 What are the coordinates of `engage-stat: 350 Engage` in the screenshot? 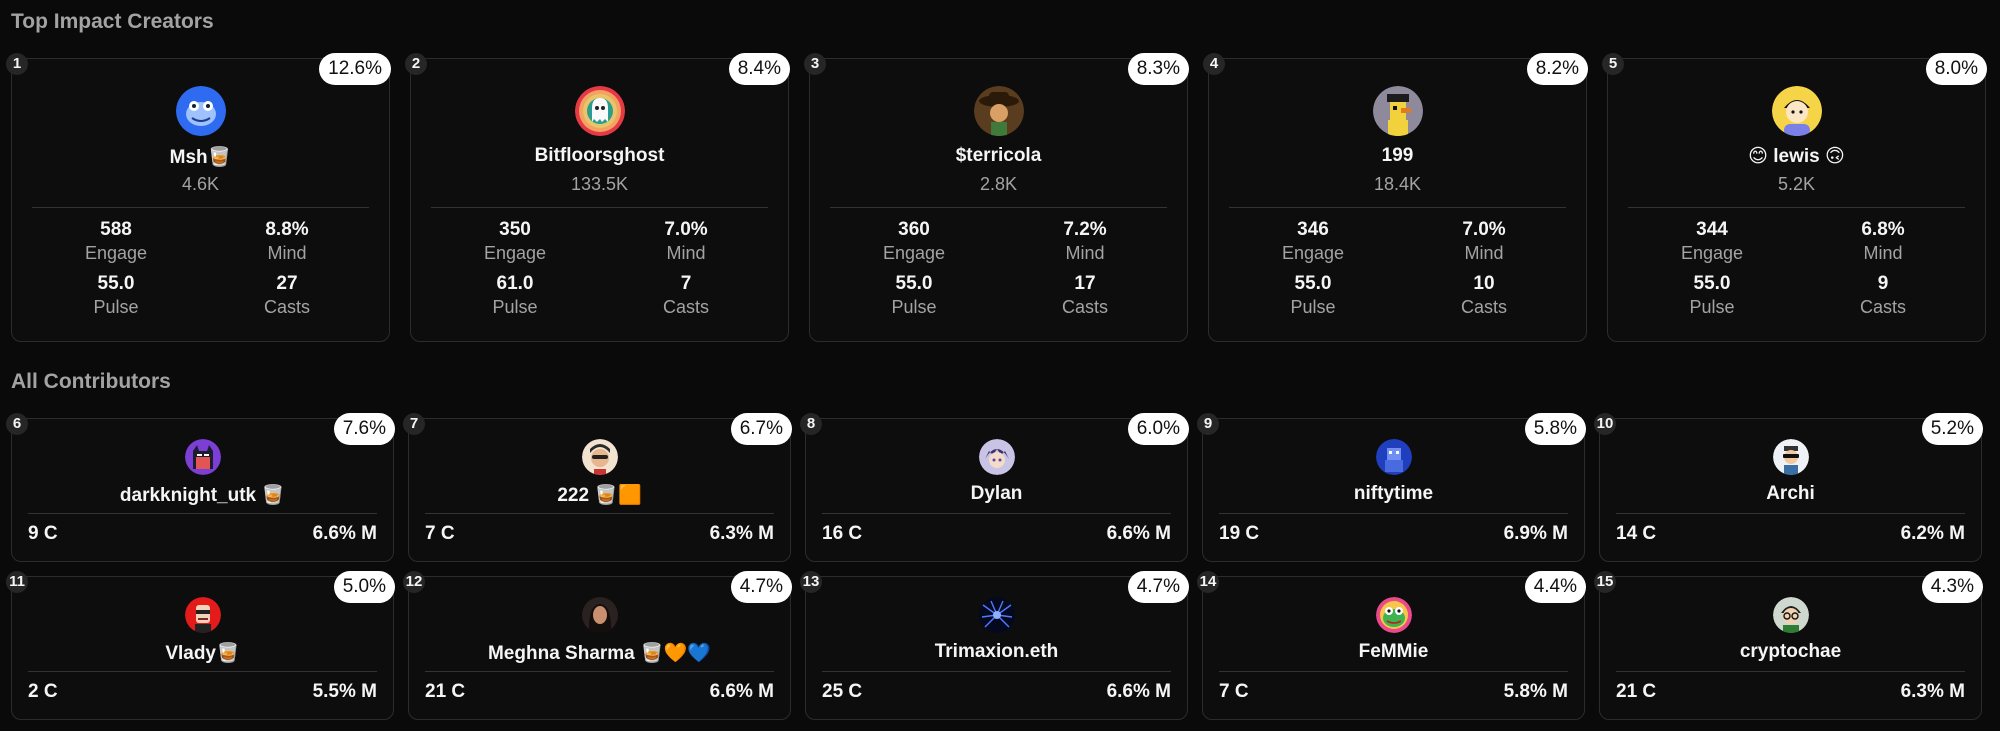 It's located at (515, 241).